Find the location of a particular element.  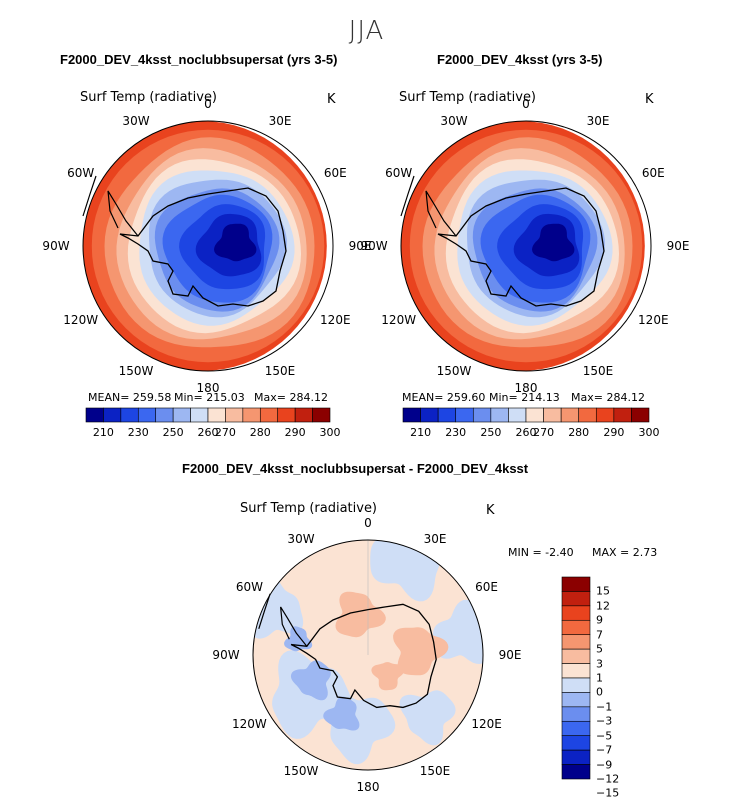

panel2-lon-label-150w: 150W is located at coordinates (454, 370).